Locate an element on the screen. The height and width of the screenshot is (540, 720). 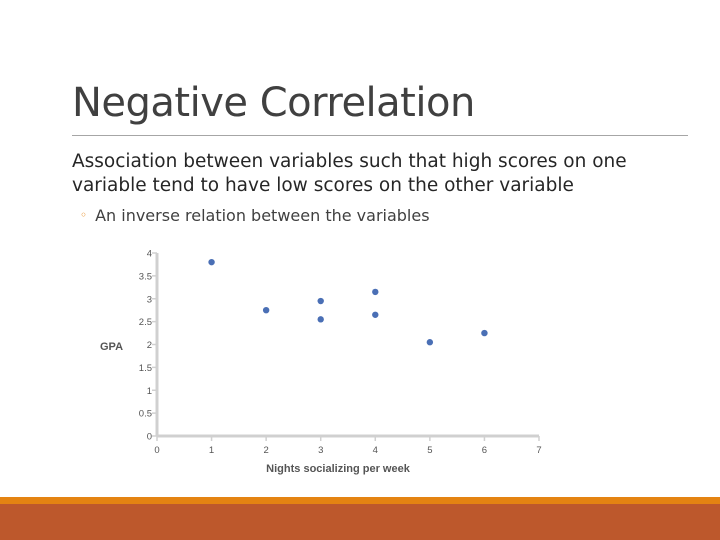
chart-points is located at coordinates (348, 302).